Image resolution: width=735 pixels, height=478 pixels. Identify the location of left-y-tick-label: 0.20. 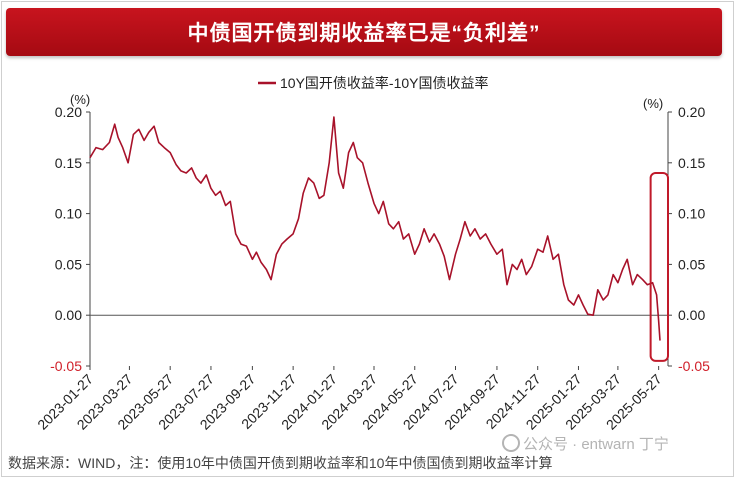
(68, 112).